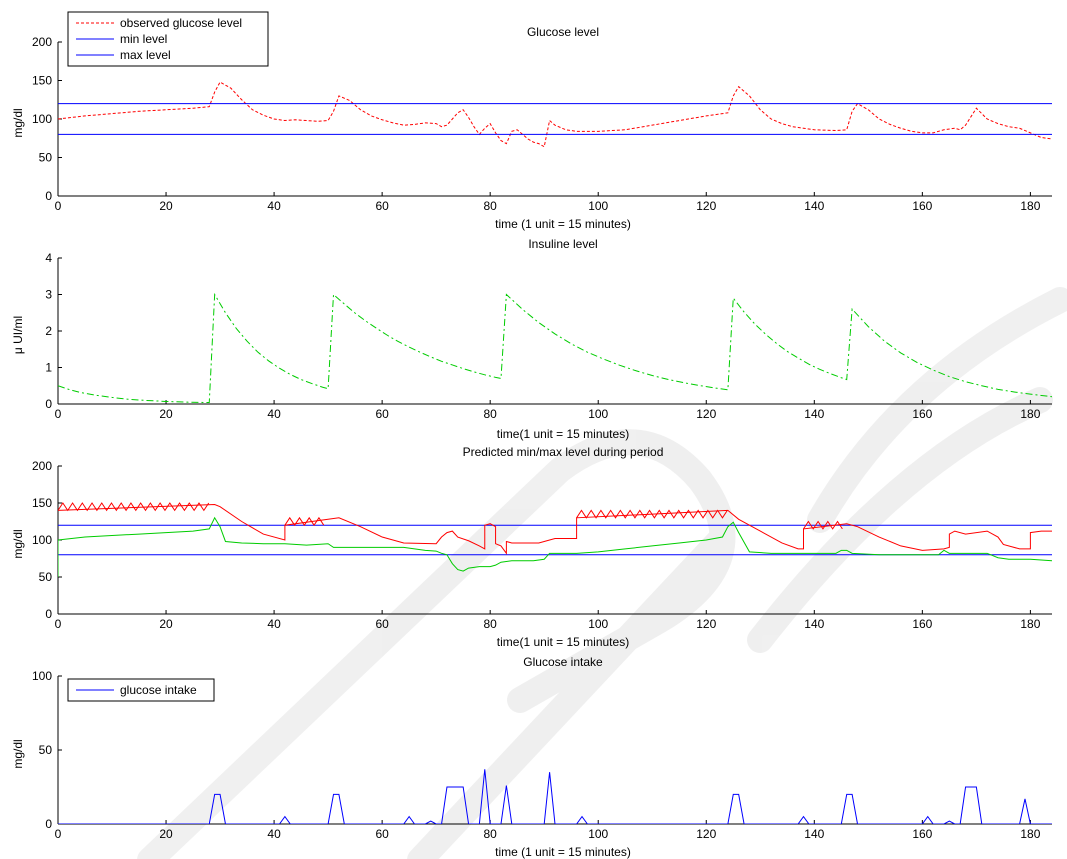 This screenshot has width=1067, height=859. Describe the element at coordinates (563, 452) in the screenshot. I see `chart-title: Predicted min/max level during period` at that location.